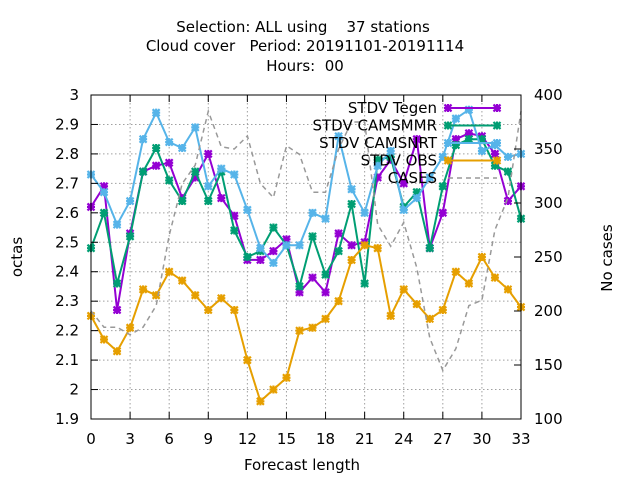 This screenshot has height=480, width=640. Describe the element at coordinates (399, 161) in the screenshot. I see `legend-label: STDV OBS` at that location.